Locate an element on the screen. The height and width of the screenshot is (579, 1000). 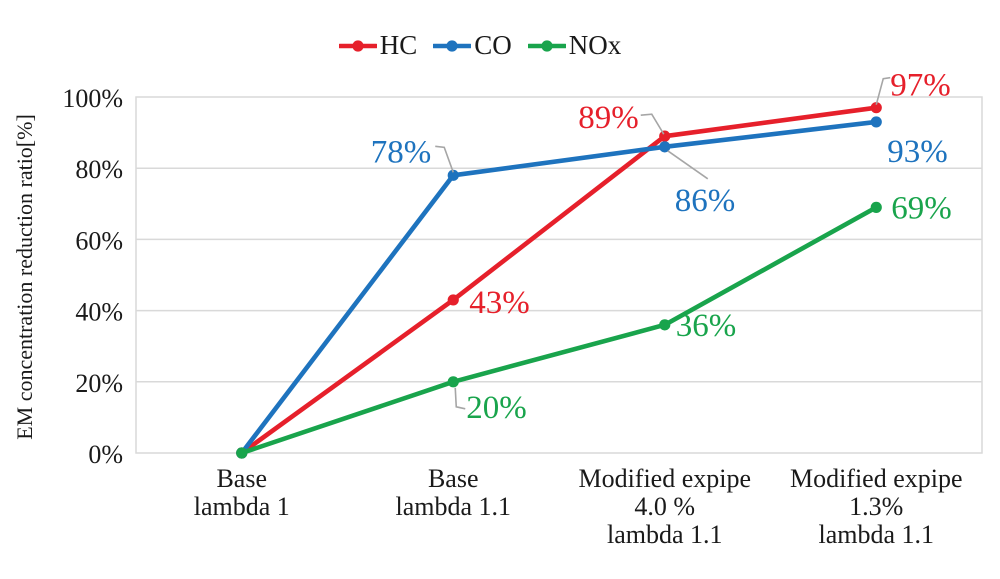
x-category-label-2: Modified expipe 4.0 % lambda 1.1 is located at coordinates (665, 507).